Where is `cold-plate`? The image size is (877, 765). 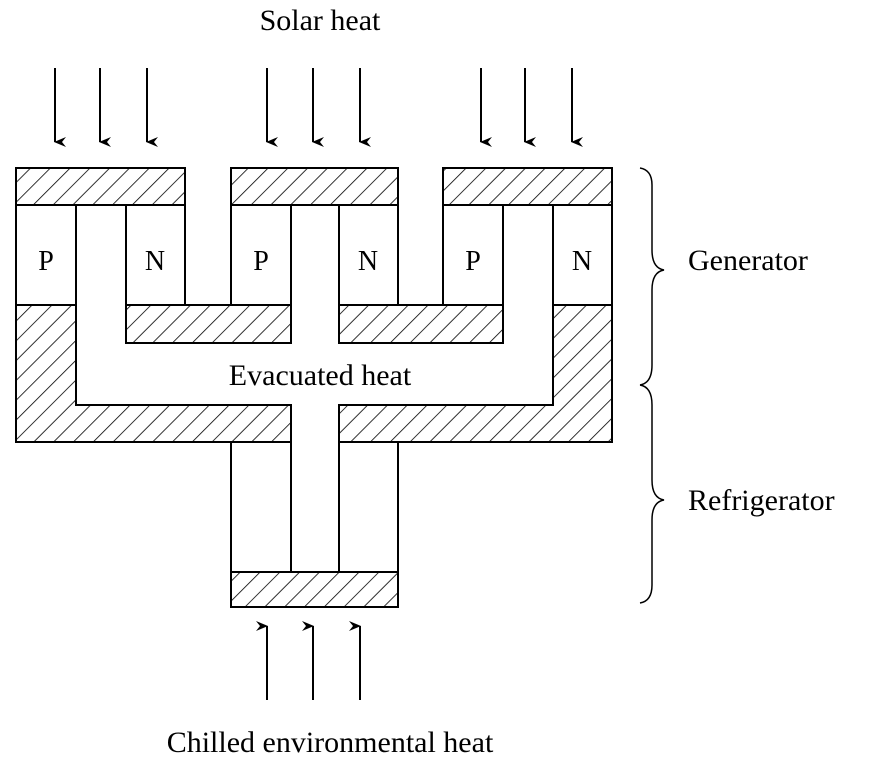
cold-plate is located at coordinates (314, 589).